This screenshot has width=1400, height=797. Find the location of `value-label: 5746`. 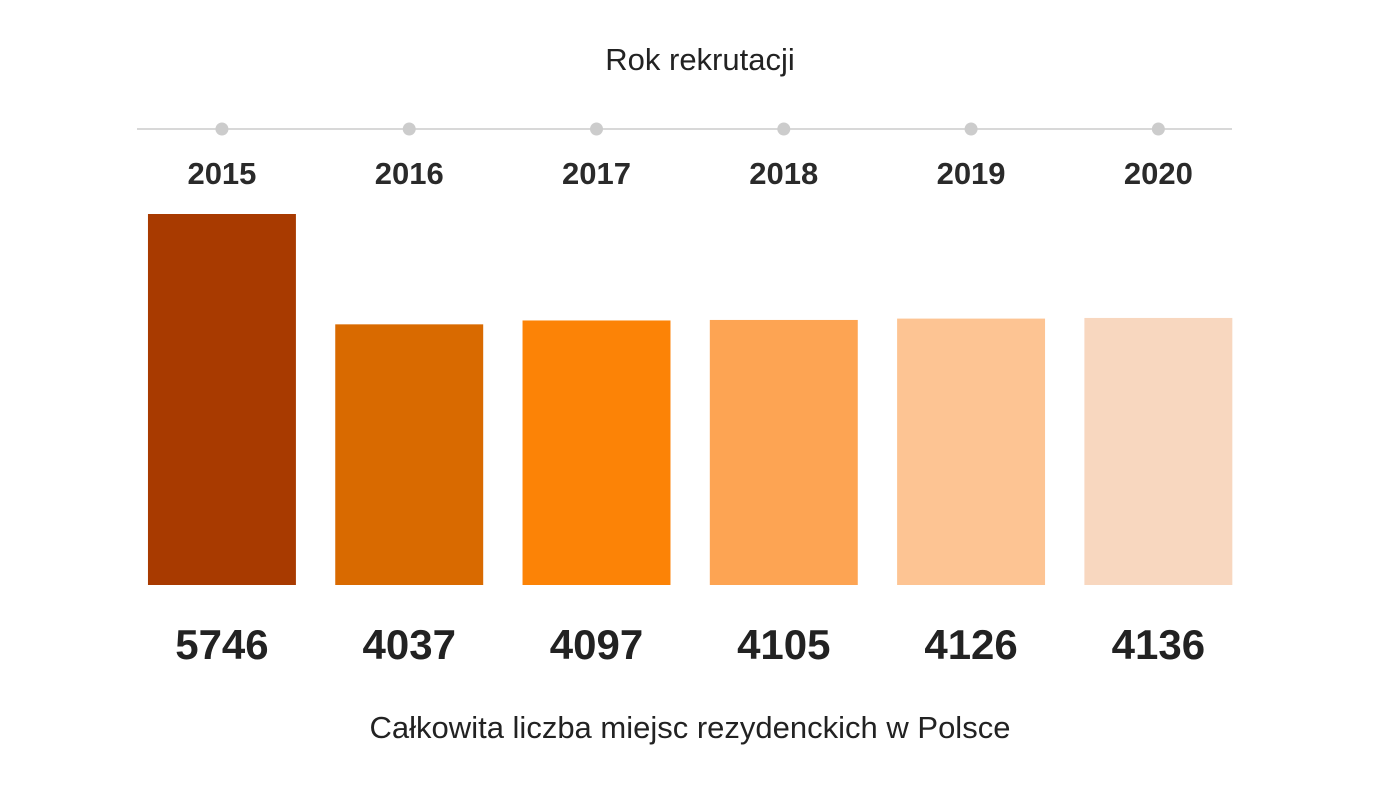

value-label: 5746 is located at coordinates (221, 644).